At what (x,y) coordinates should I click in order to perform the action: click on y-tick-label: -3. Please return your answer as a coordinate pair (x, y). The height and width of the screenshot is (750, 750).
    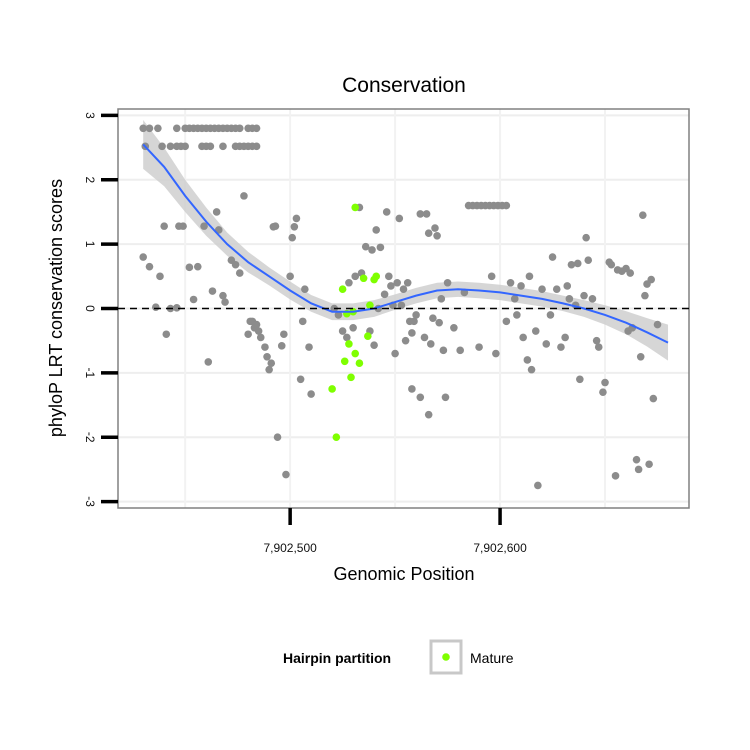
    Looking at the image, I should click on (90, 501).